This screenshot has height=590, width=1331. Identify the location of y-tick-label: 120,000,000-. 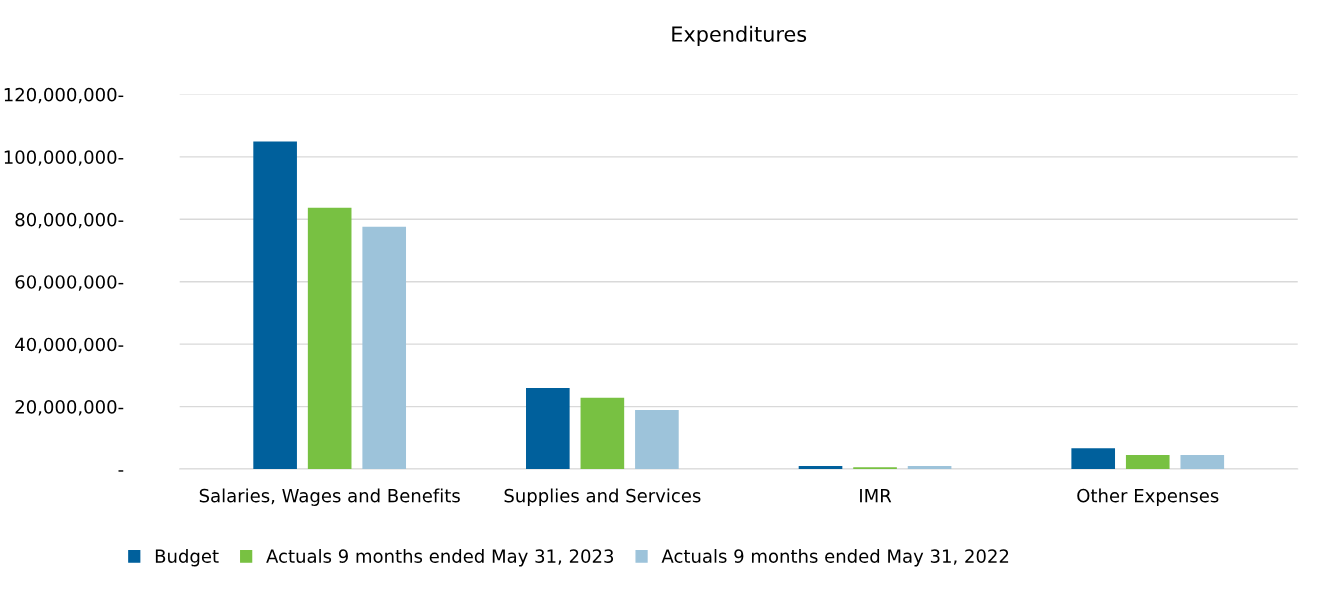
(64, 95).